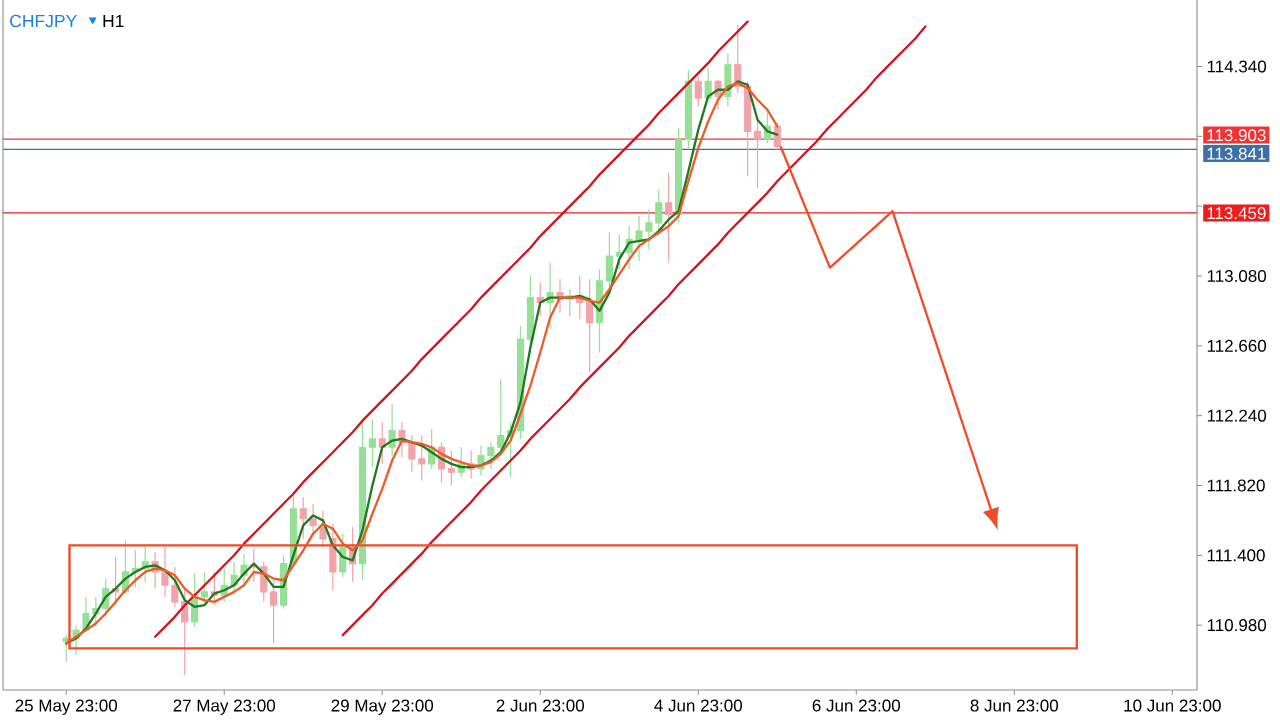 This screenshot has width=1280, height=720. Describe the element at coordinates (698, 705) in the screenshot. I see `x-tick-label: 4 Jun 23:00` at that location.